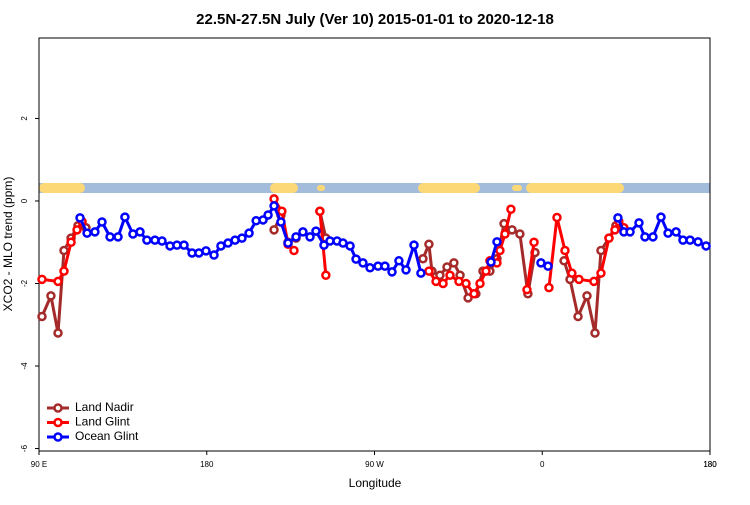 The image size is (750, 505). What do you see at coordinates (107, 436) in the screenshot?
I see `legend-label: Ocean Glint` at bounding box center [107, 436].